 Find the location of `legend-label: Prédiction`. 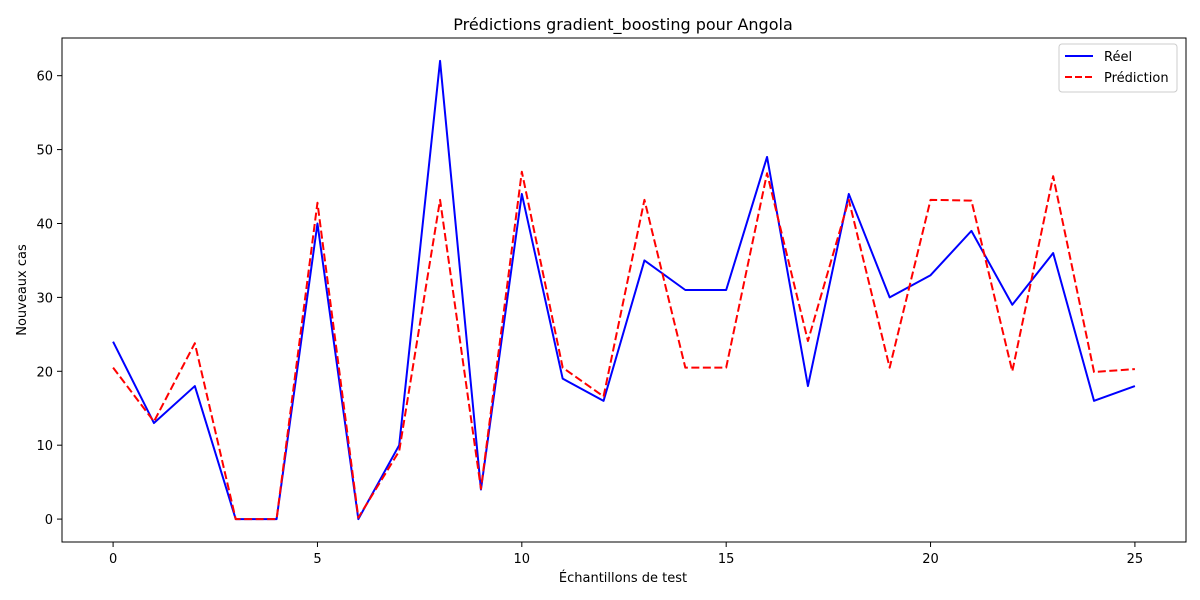

legend-label: Prédiction is located at coordinates (1136, 78).